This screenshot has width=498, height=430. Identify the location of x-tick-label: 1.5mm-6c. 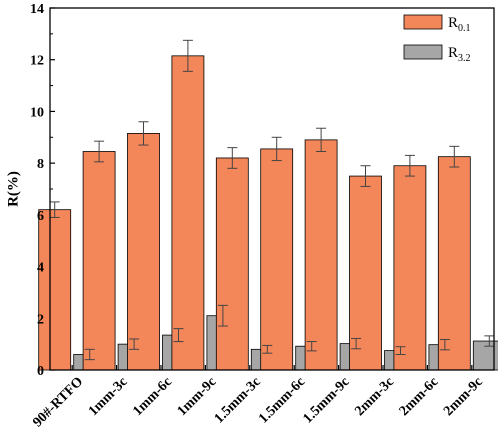
(282, 400).